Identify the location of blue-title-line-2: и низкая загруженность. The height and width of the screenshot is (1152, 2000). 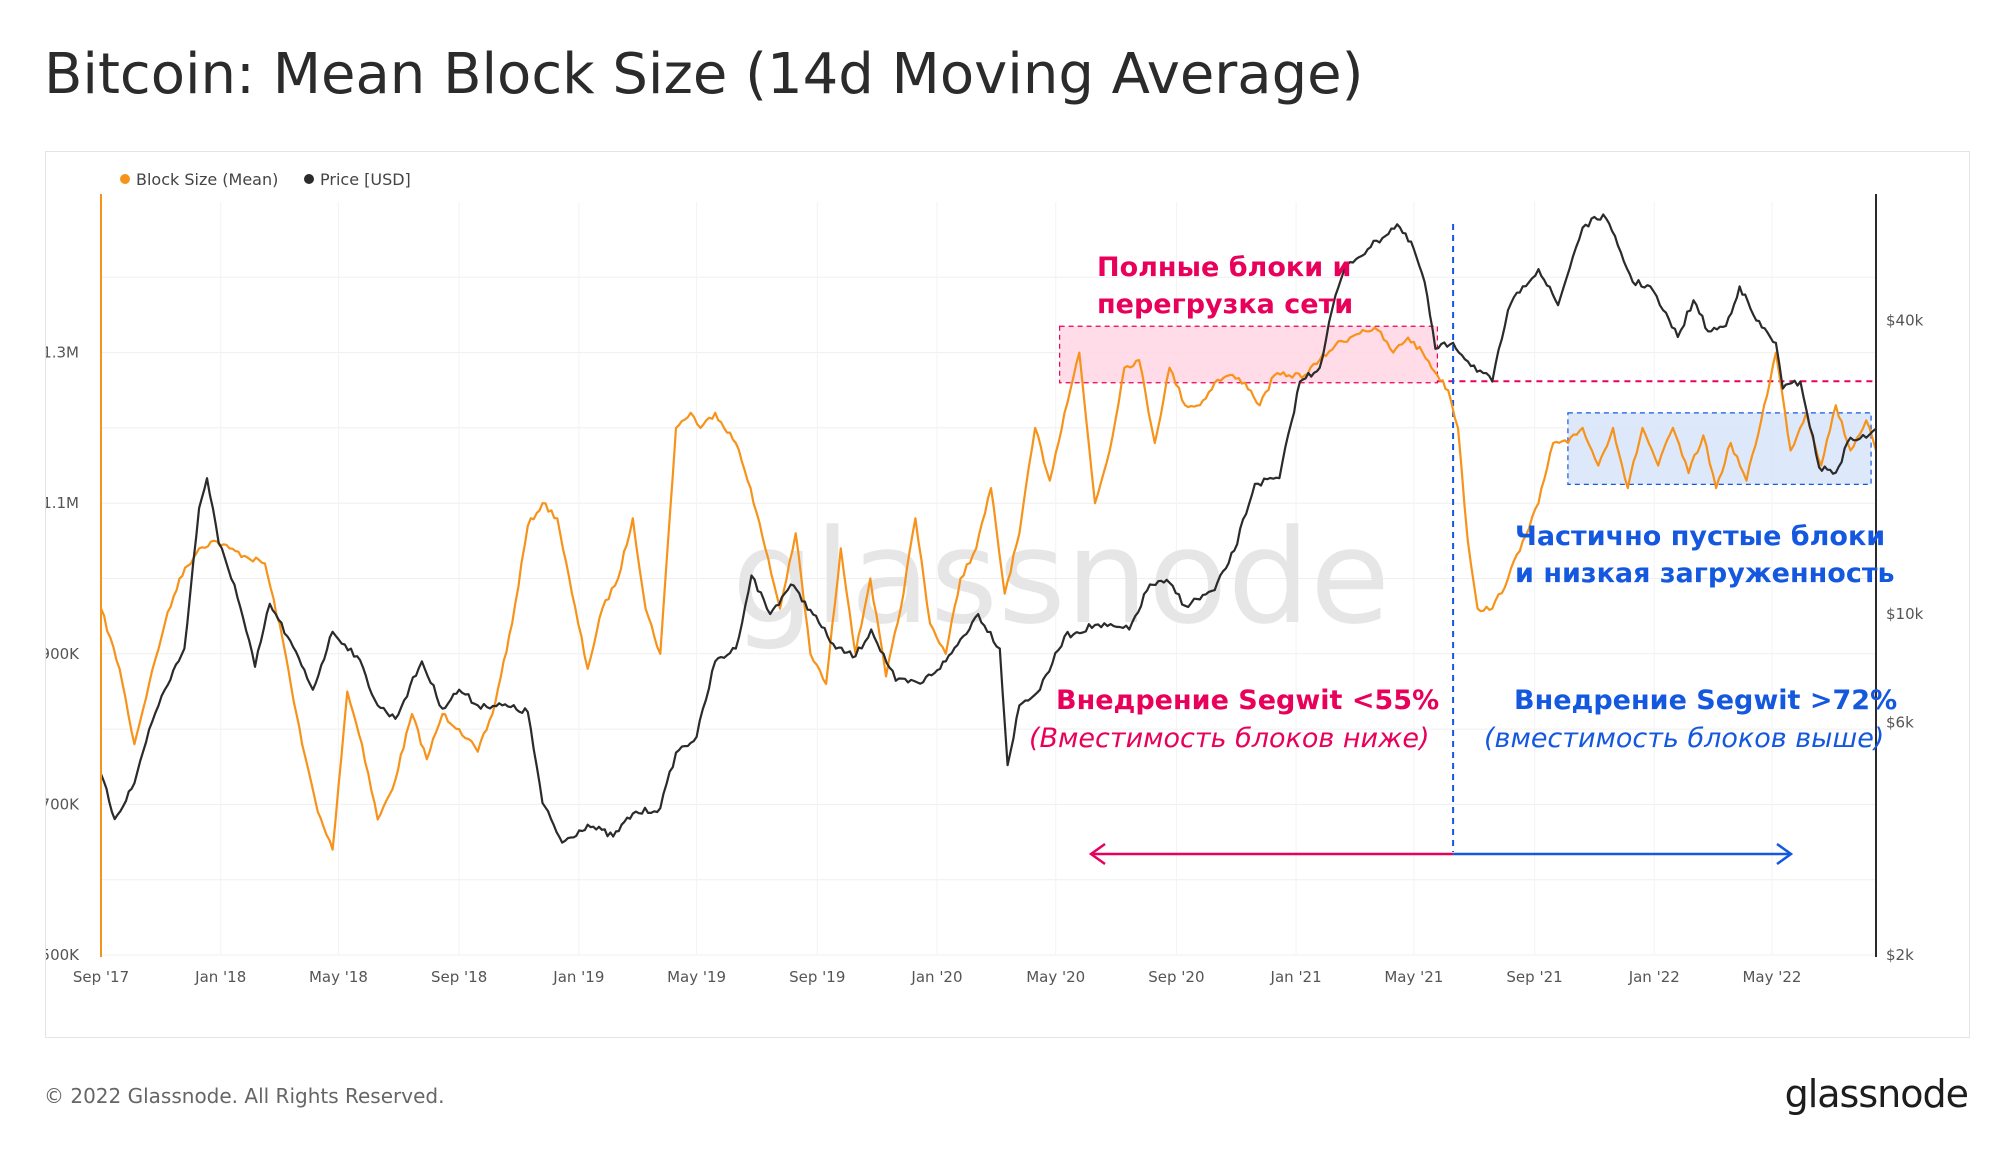
(1705, 573).